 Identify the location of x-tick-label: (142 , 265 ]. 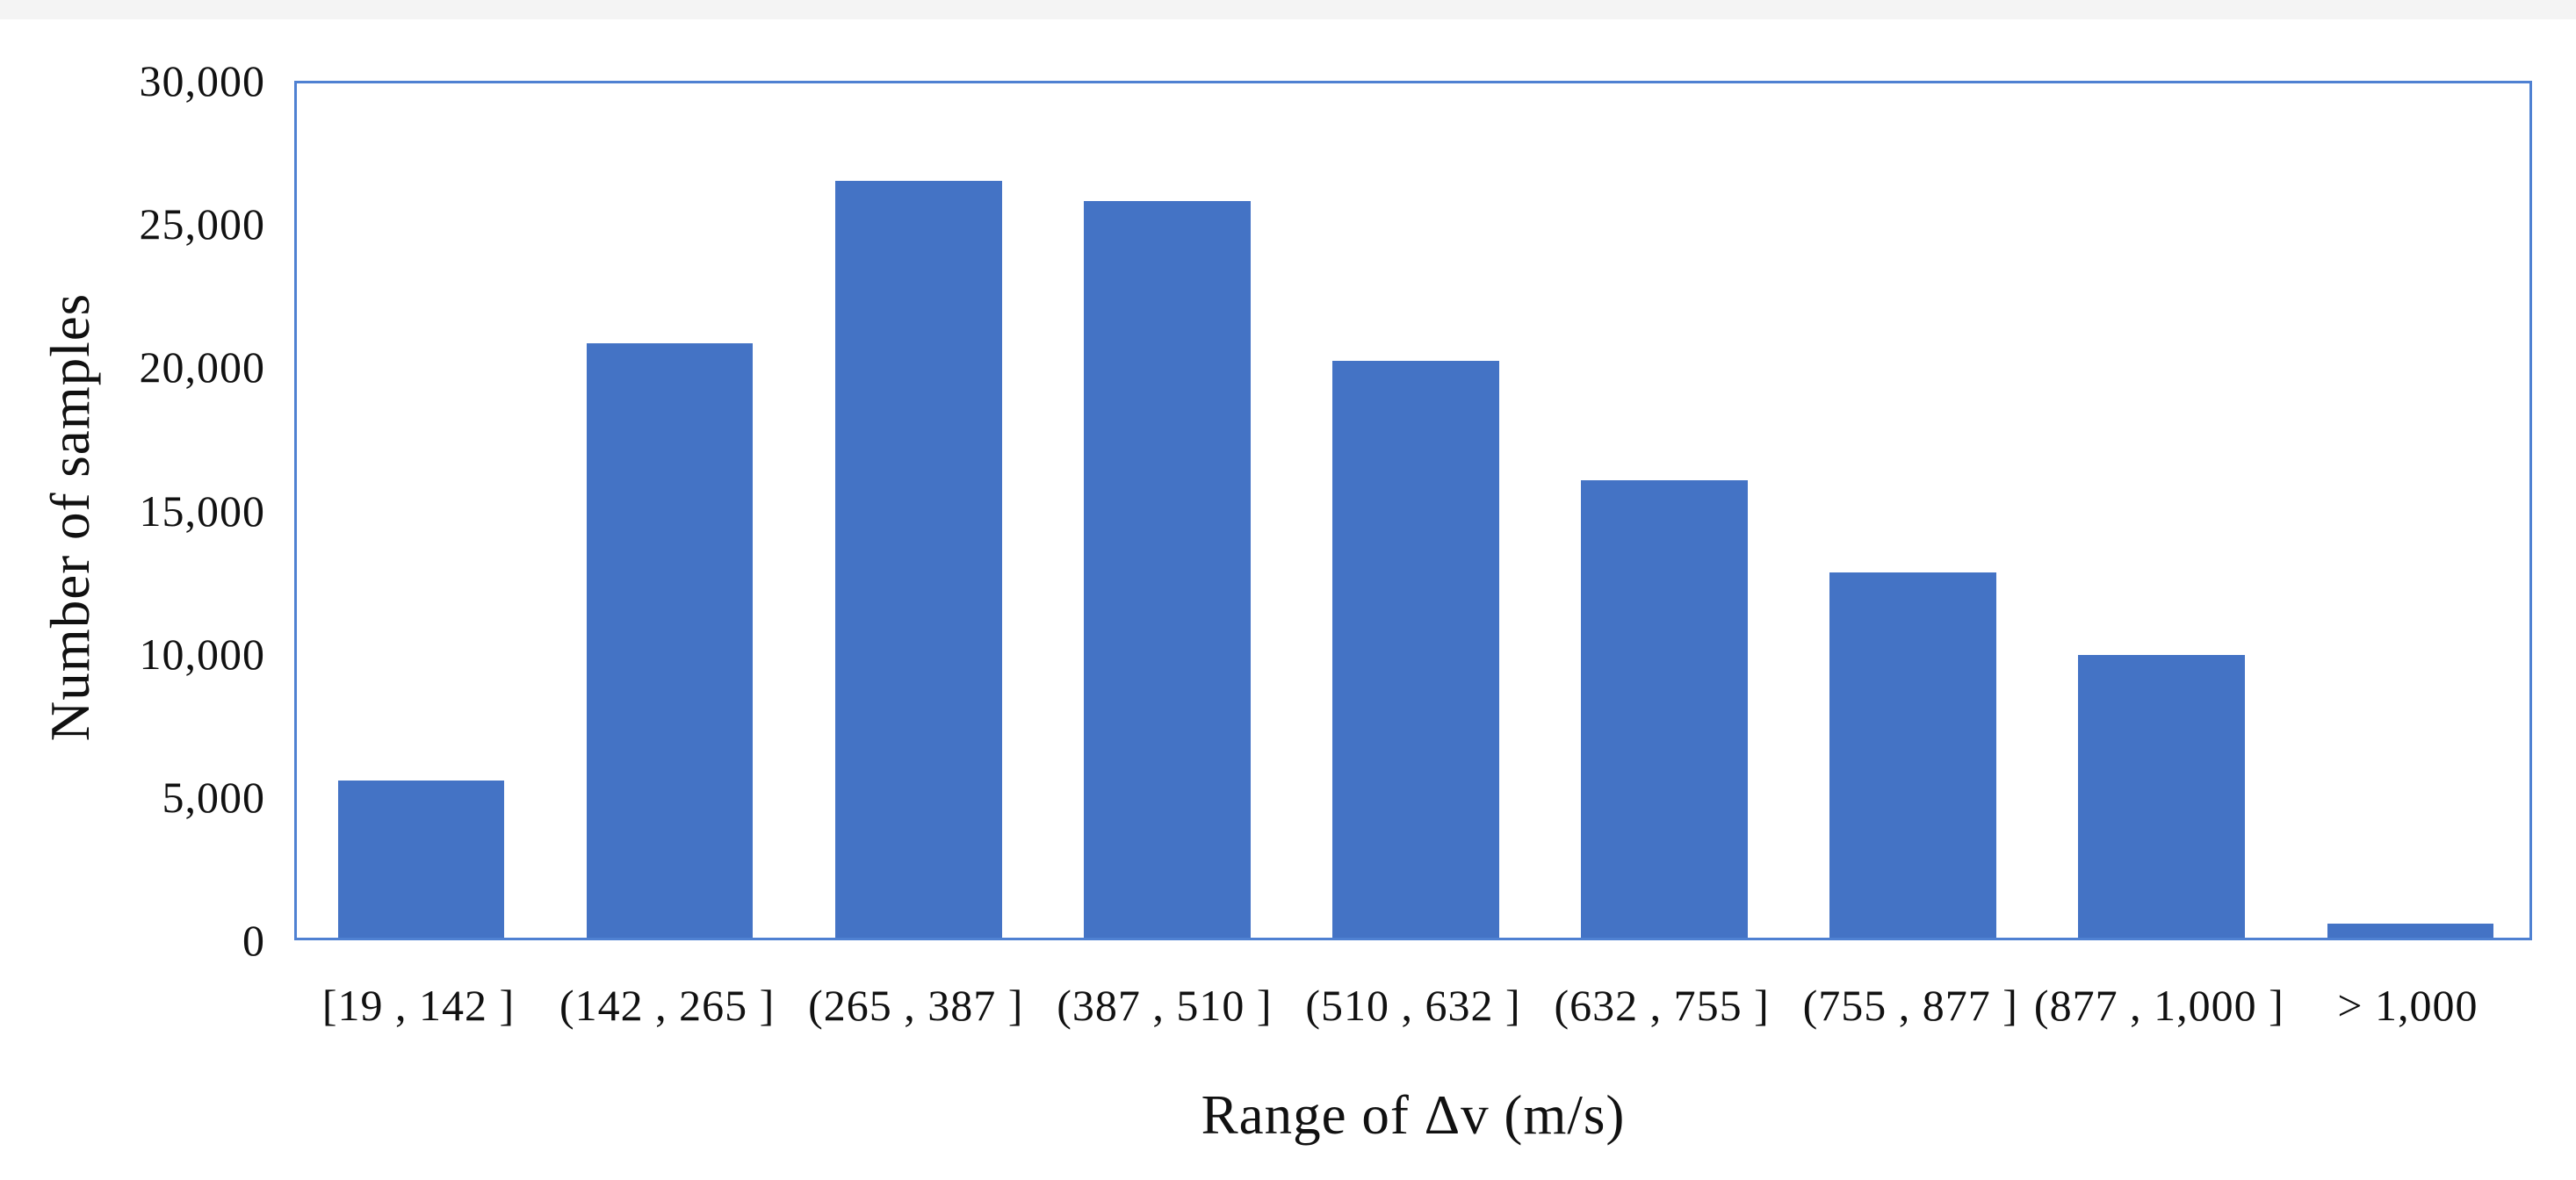
(667, 1005).